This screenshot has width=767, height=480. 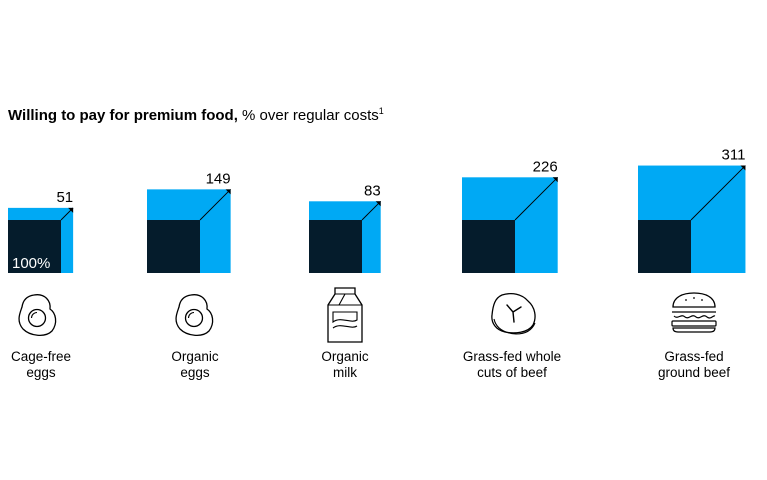 What do you see at coordinates (173, 246) in the screenshot?
I see `base-bar-organic-eggs` at bounding box center [173, 246].